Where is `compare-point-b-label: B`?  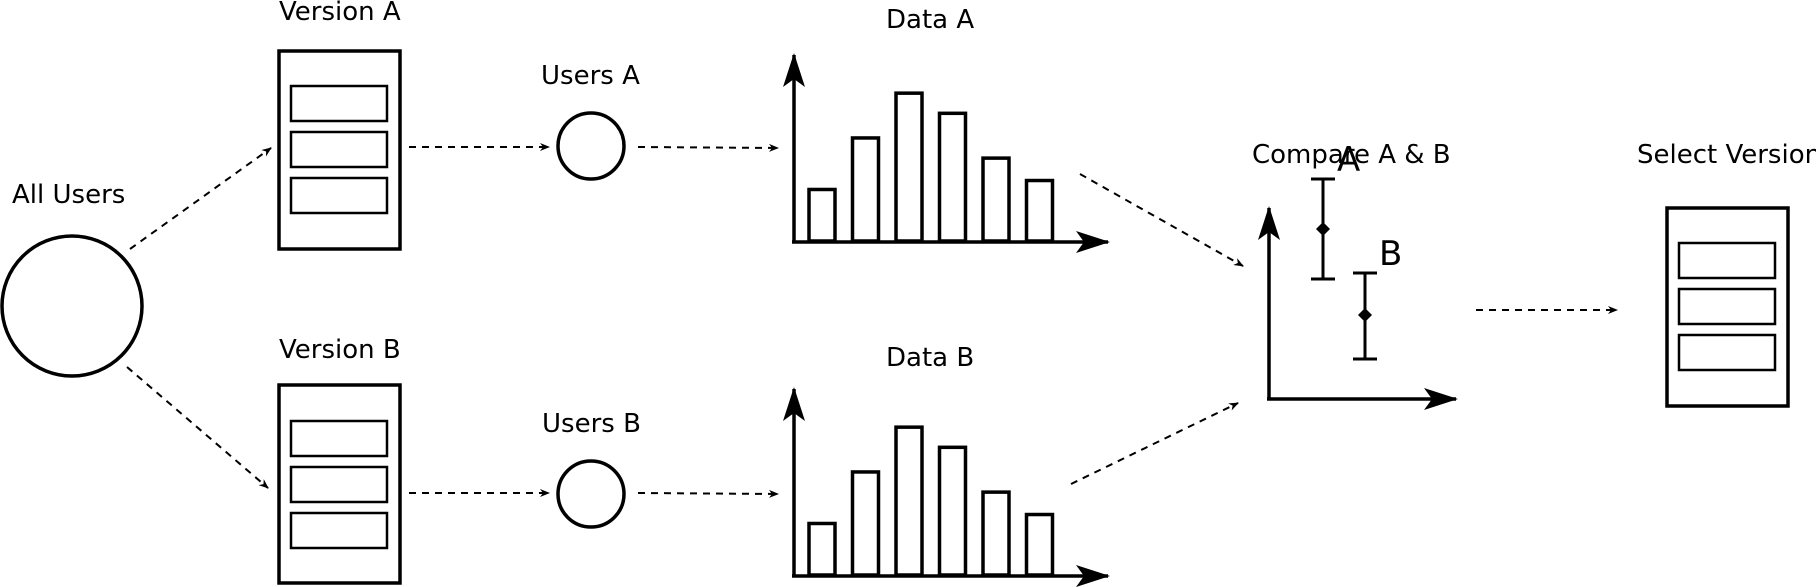 compare-point-b-label: B is located at coordinates (1390, 254).